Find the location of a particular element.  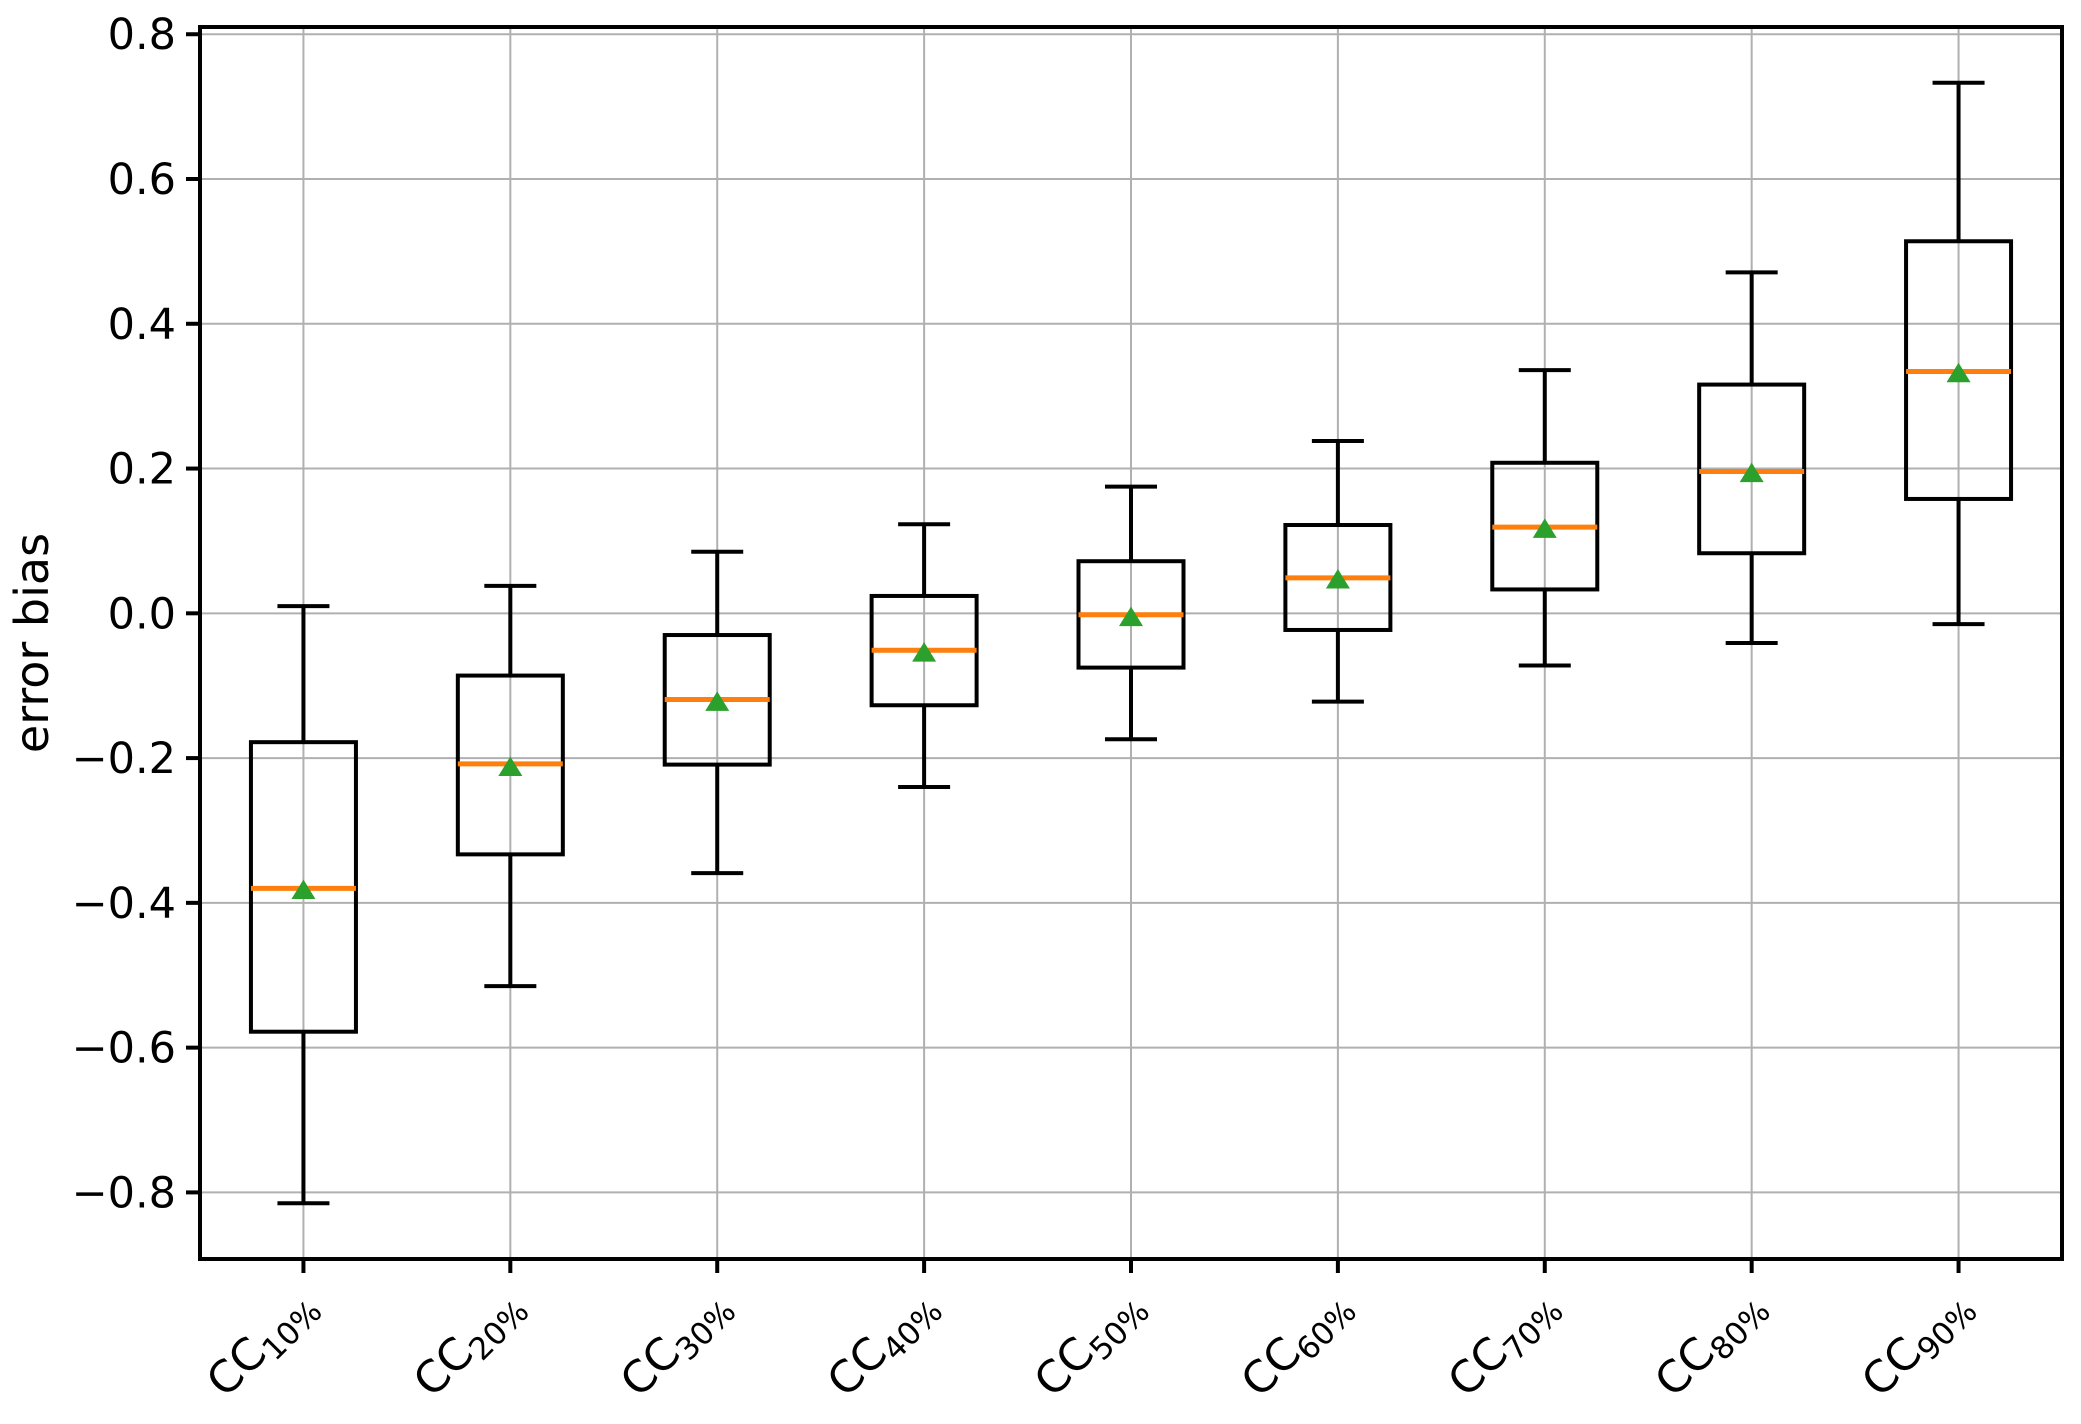

x-tick-label: CC30% is located at coordinates (677, 1345).